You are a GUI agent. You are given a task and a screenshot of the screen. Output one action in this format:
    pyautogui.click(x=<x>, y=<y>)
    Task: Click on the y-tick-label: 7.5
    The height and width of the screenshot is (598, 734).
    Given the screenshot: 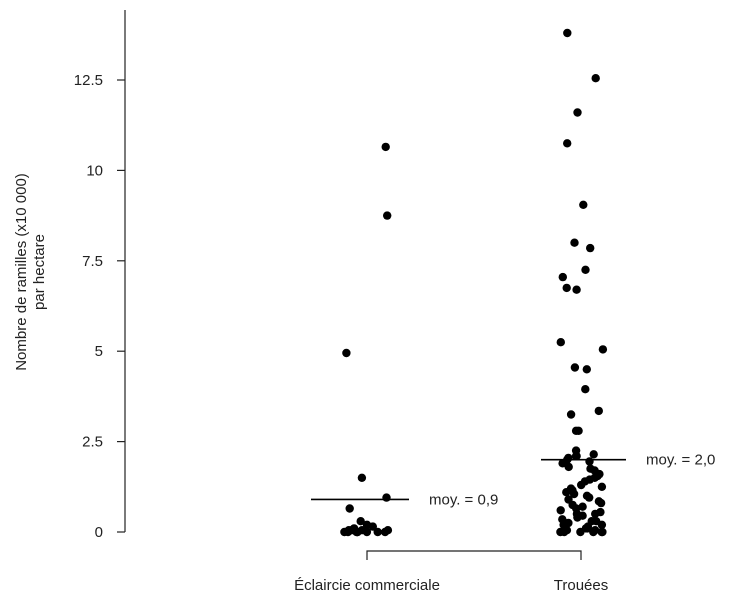 What is the action you would take?
    pyautogui.click(x=92, y=261)
    